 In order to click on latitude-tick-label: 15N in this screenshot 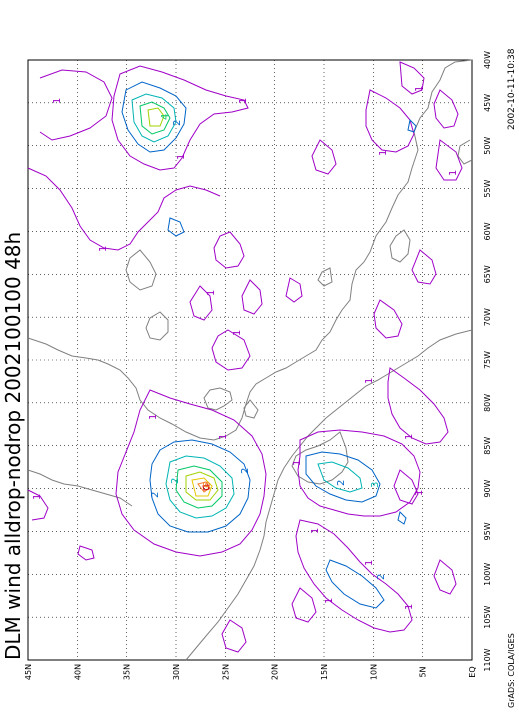, I will do `click(324, 672)`.